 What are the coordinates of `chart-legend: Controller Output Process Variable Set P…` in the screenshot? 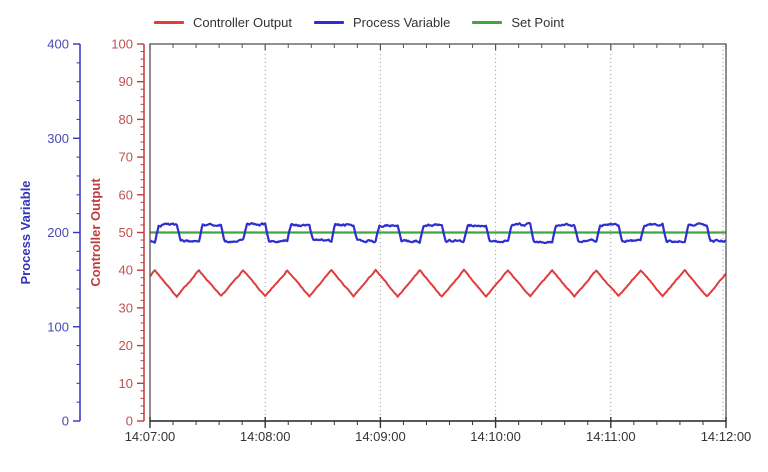 It's located at (359, 22).